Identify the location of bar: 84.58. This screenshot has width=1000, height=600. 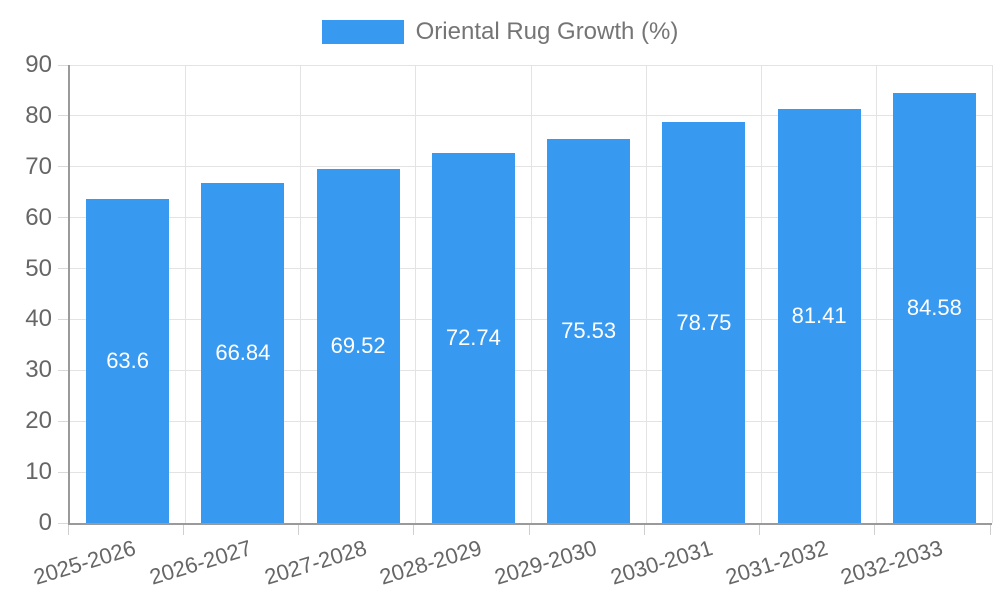
(934, 307).